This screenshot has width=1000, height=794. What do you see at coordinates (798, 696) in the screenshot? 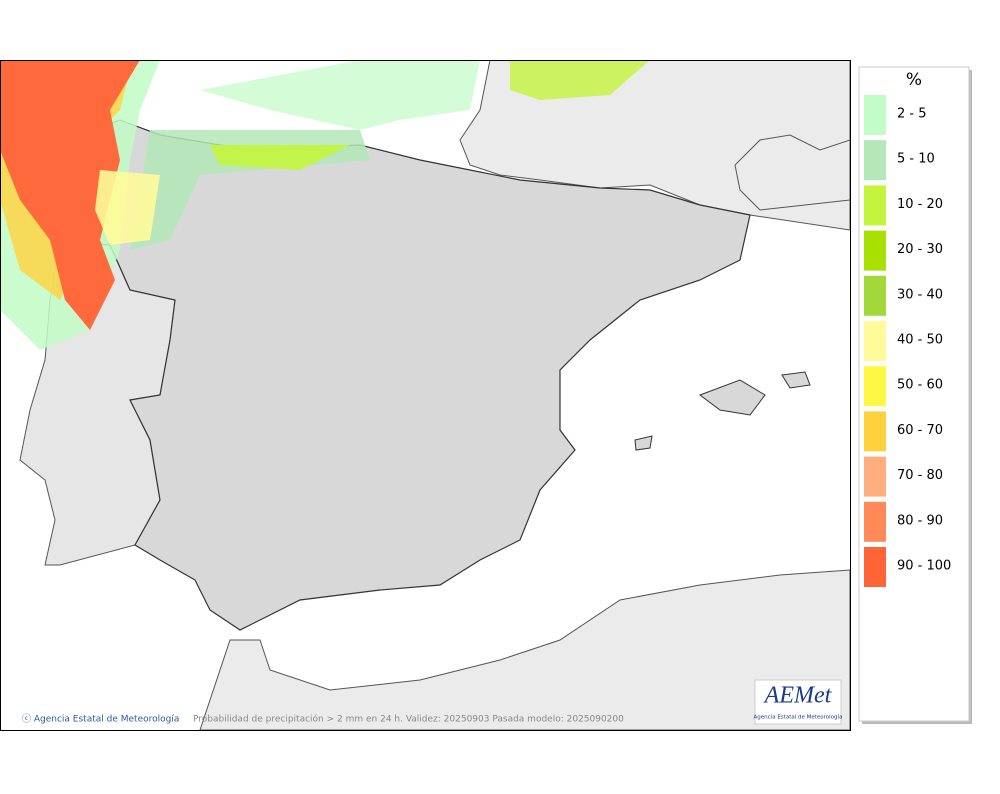
I see `logo: AEMet` at bounding box center [798, 696].